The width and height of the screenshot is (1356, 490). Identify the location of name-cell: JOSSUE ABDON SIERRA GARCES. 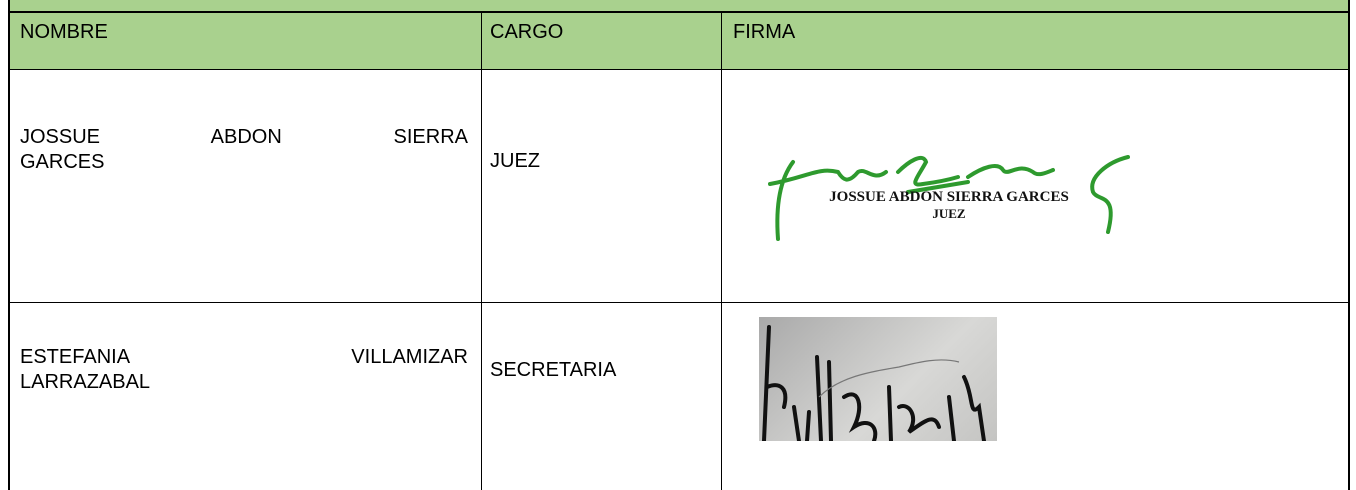
(244, 149).